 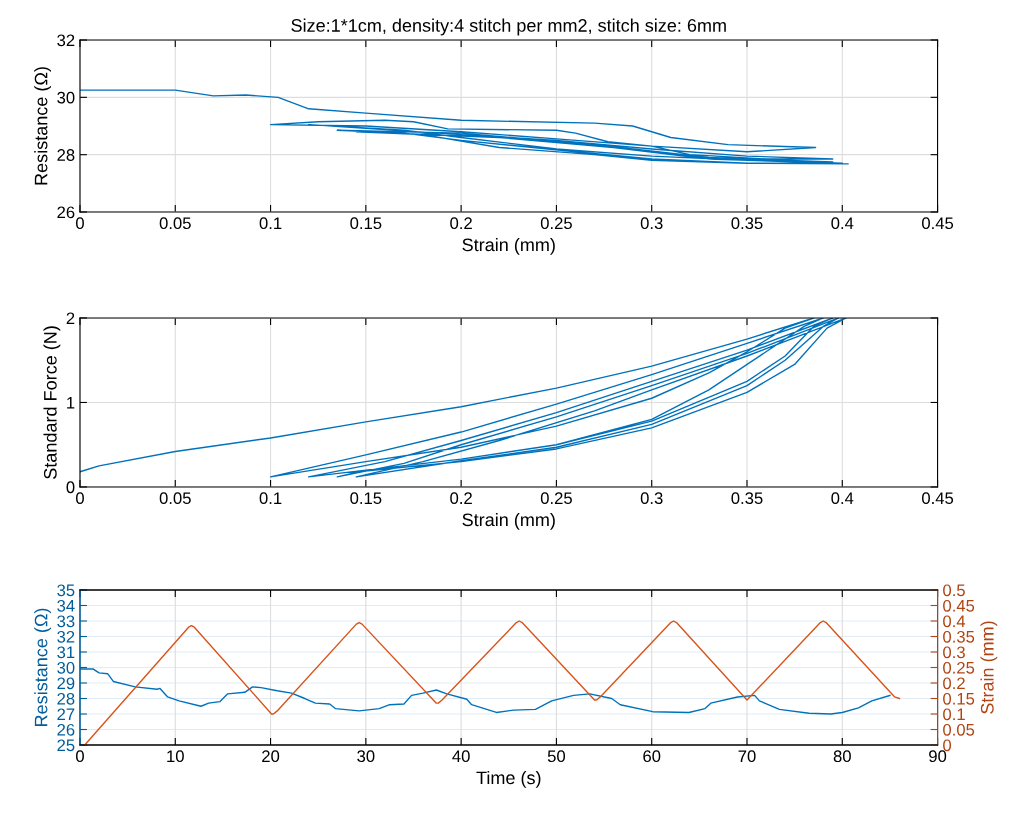 I want to click on x-tick-label: 40, so click(x=461, y=756).